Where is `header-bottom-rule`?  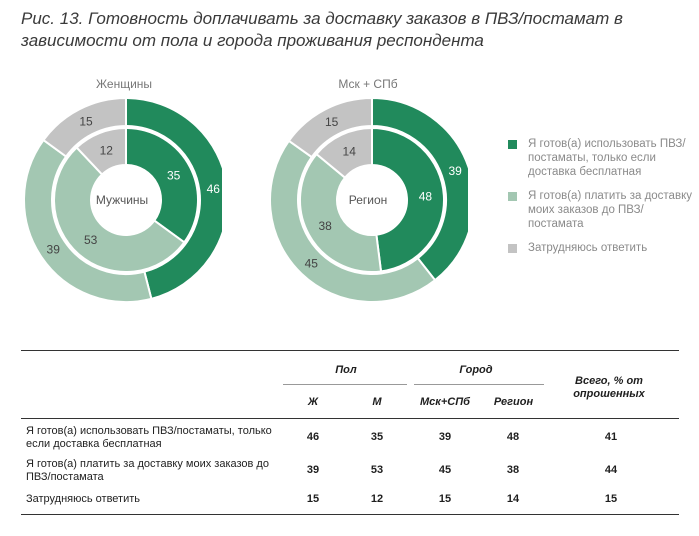 header-bottom-rule is located at coordinates (350, 418).